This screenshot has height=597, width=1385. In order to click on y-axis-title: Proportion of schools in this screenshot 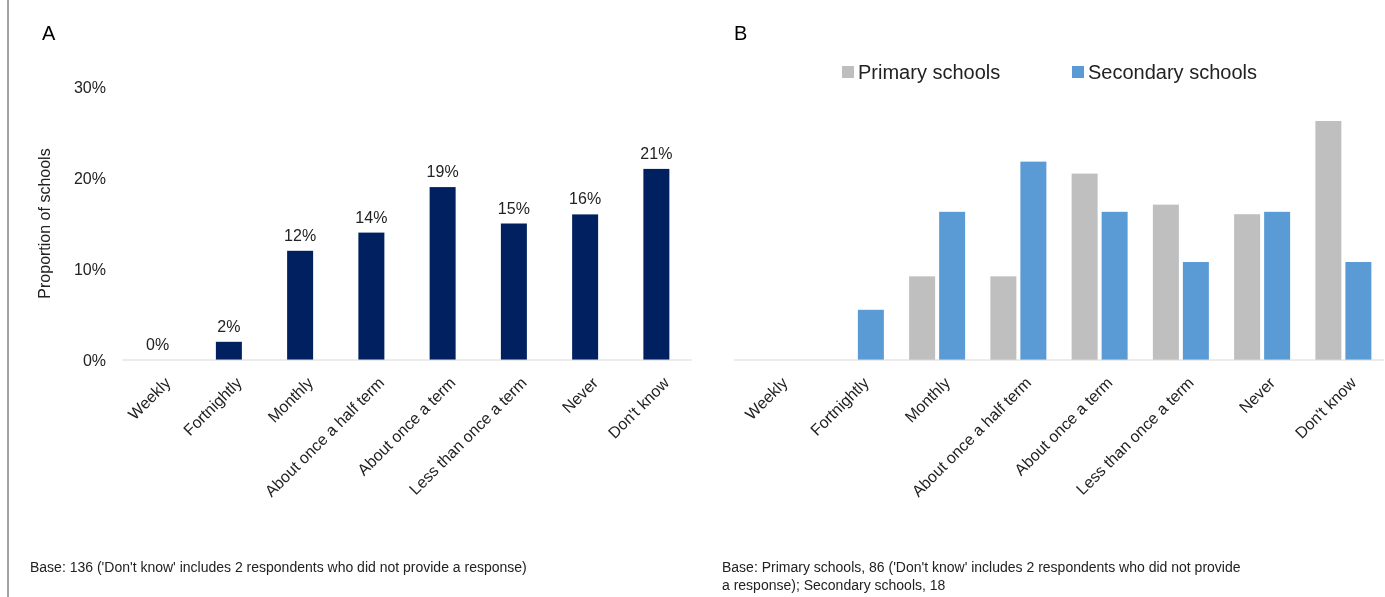, I will do `click(44, 223)`.